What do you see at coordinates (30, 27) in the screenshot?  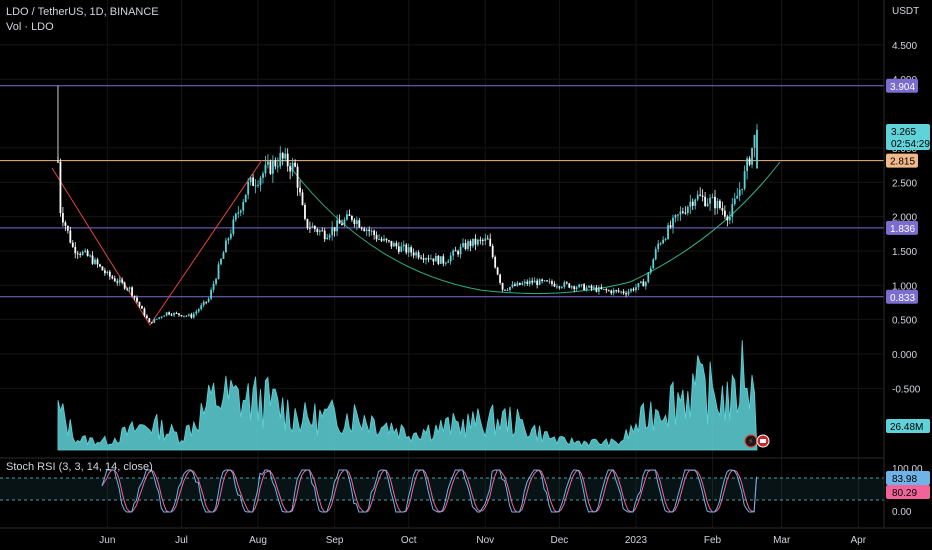 I see `volume-legend: Vol · LDO` at bounding box center [30, 27].